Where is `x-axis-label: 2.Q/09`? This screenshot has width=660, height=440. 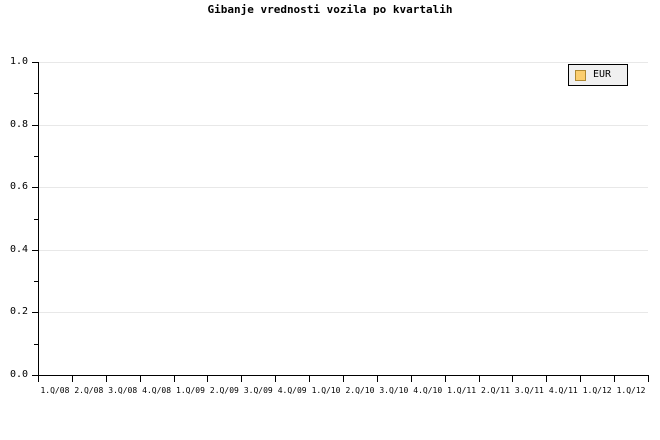 x-axis-label: 2.Q/09 is located at coordinates (224, 390).